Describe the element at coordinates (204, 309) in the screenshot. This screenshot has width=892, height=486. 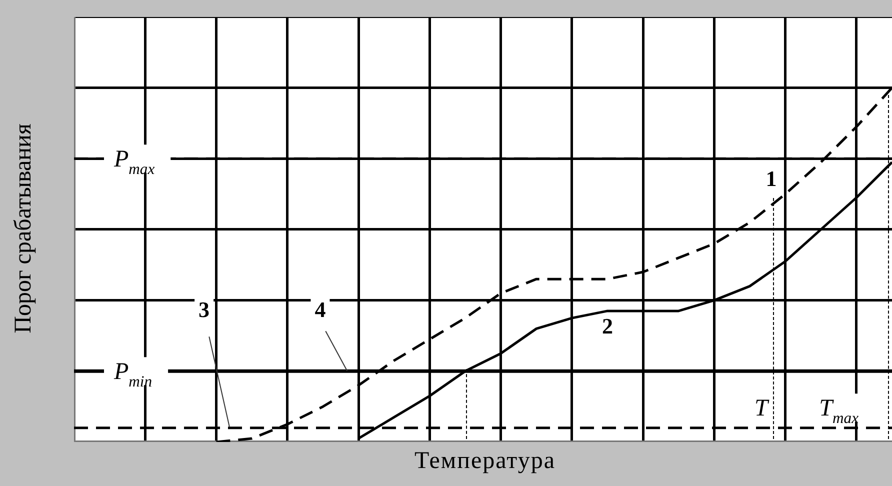
I see `annotation: 3` at that location.